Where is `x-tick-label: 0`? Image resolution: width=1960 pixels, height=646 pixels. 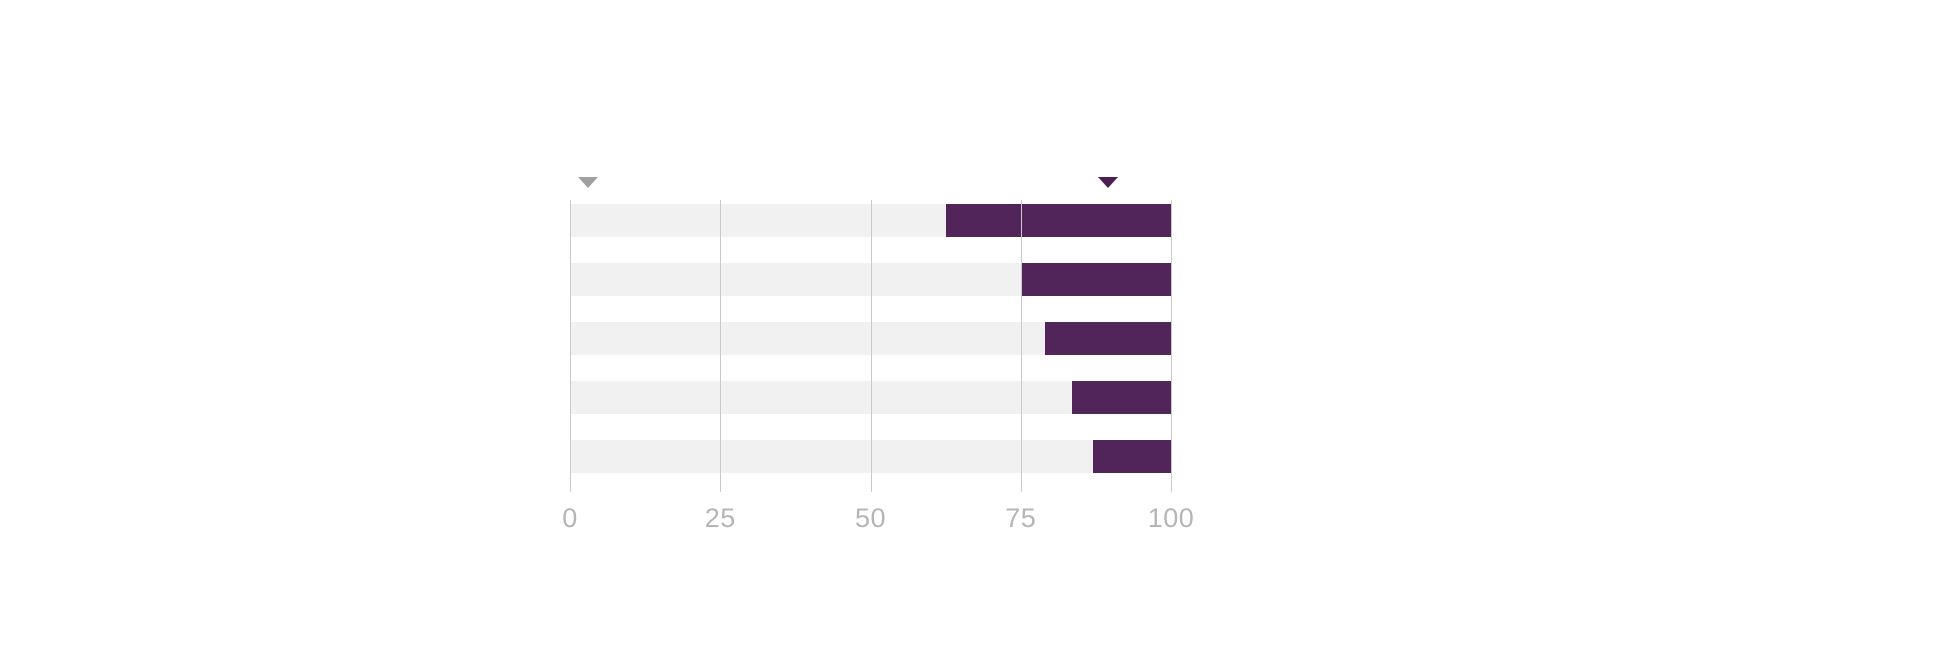 x-tick-label: 0 is located at coordinates (570, 518).